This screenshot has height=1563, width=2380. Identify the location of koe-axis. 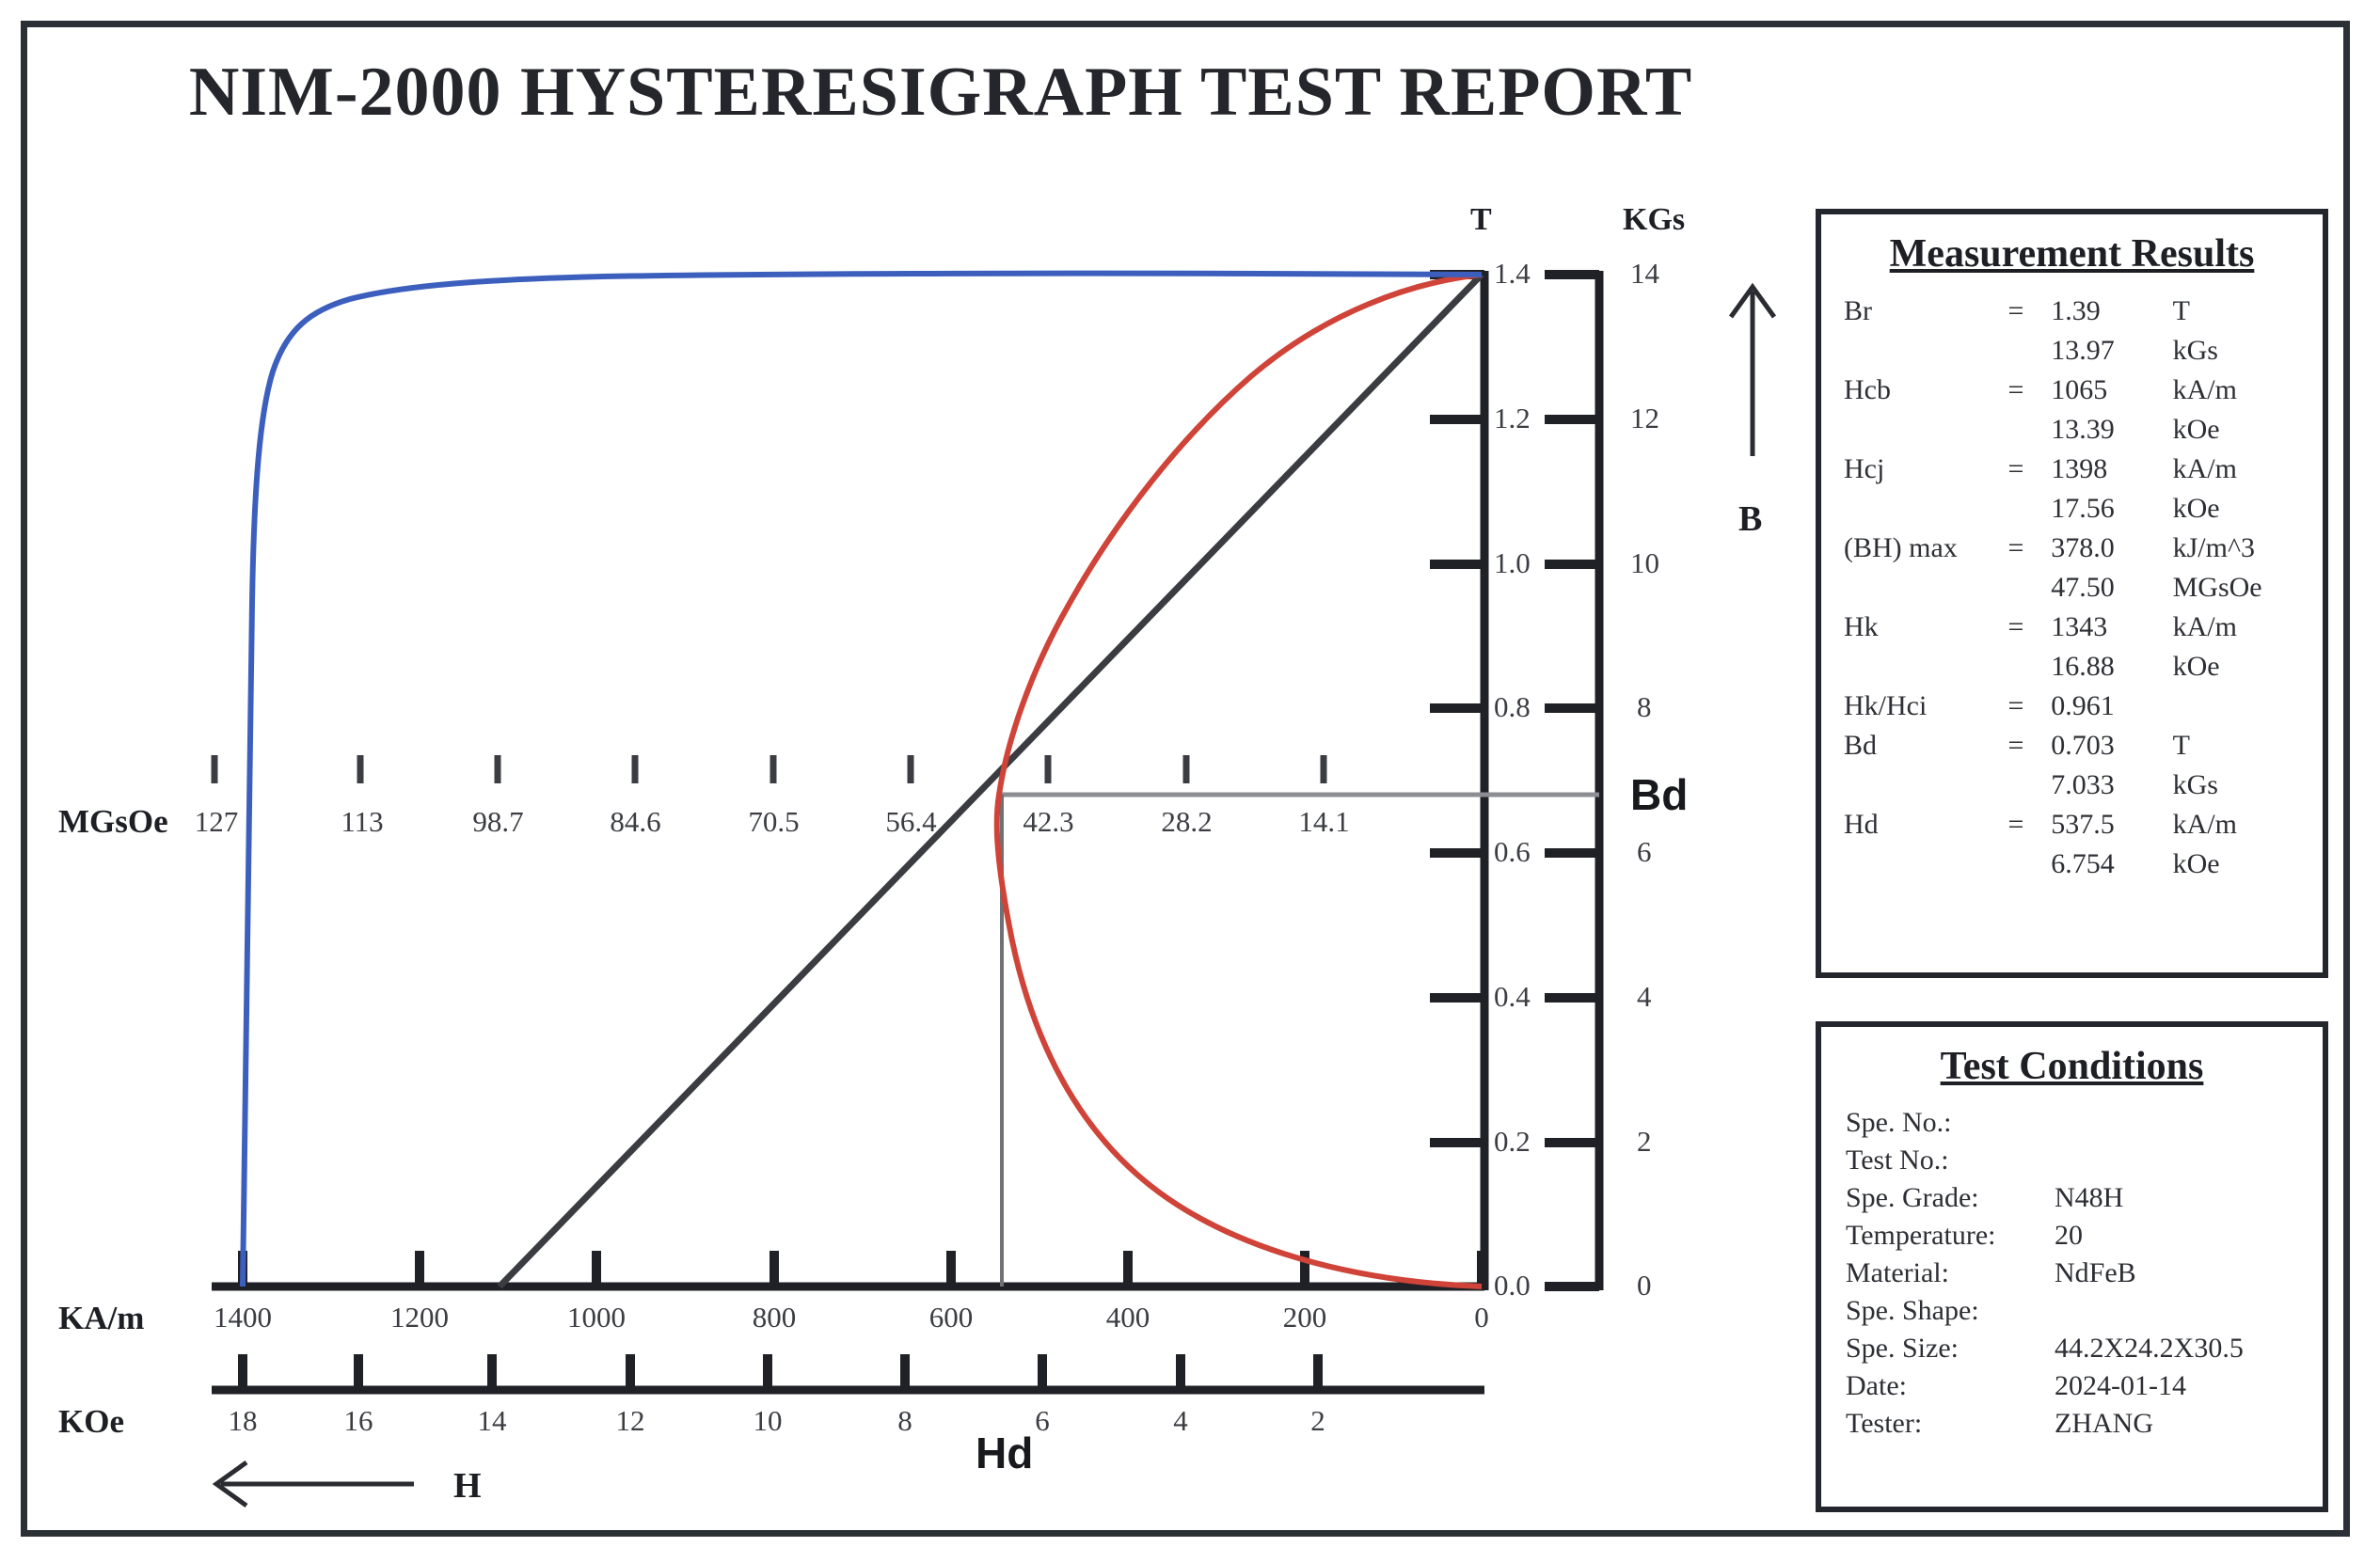
(848, 1375).